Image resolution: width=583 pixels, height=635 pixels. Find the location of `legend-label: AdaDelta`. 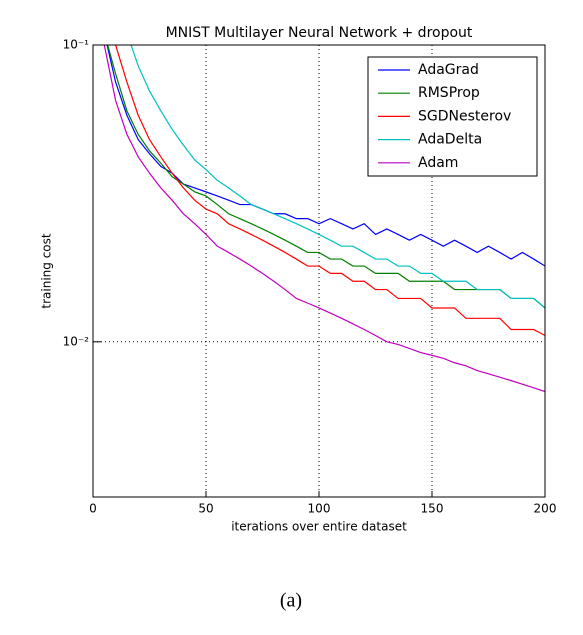

legend-label: AdaDelta is located at coordinates (450, 140).